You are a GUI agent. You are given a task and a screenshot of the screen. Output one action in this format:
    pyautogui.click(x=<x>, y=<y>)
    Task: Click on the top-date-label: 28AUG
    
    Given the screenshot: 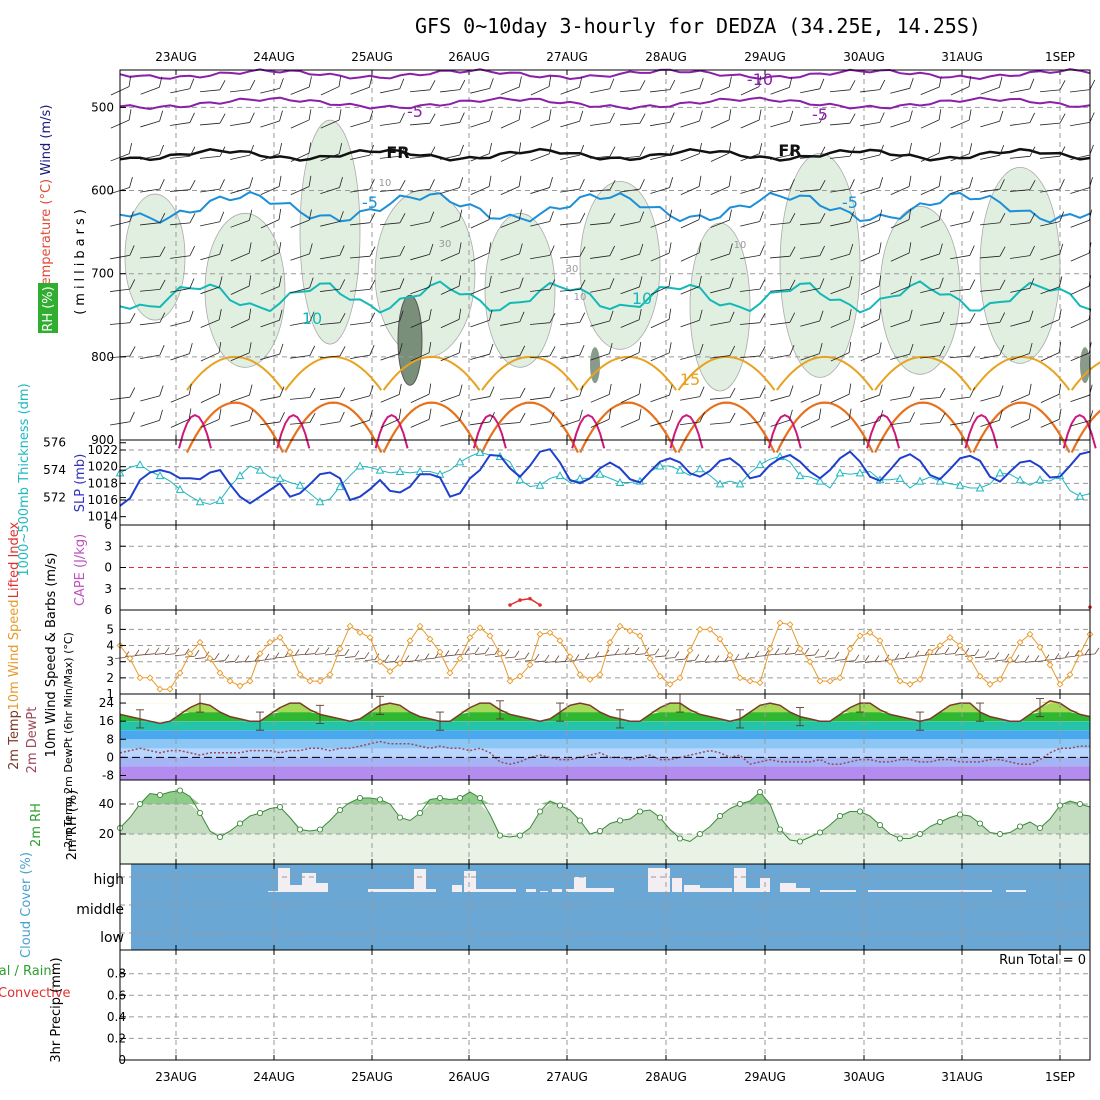 What is the action you would take?
    pyautogui.click(x=666, y=57)
    